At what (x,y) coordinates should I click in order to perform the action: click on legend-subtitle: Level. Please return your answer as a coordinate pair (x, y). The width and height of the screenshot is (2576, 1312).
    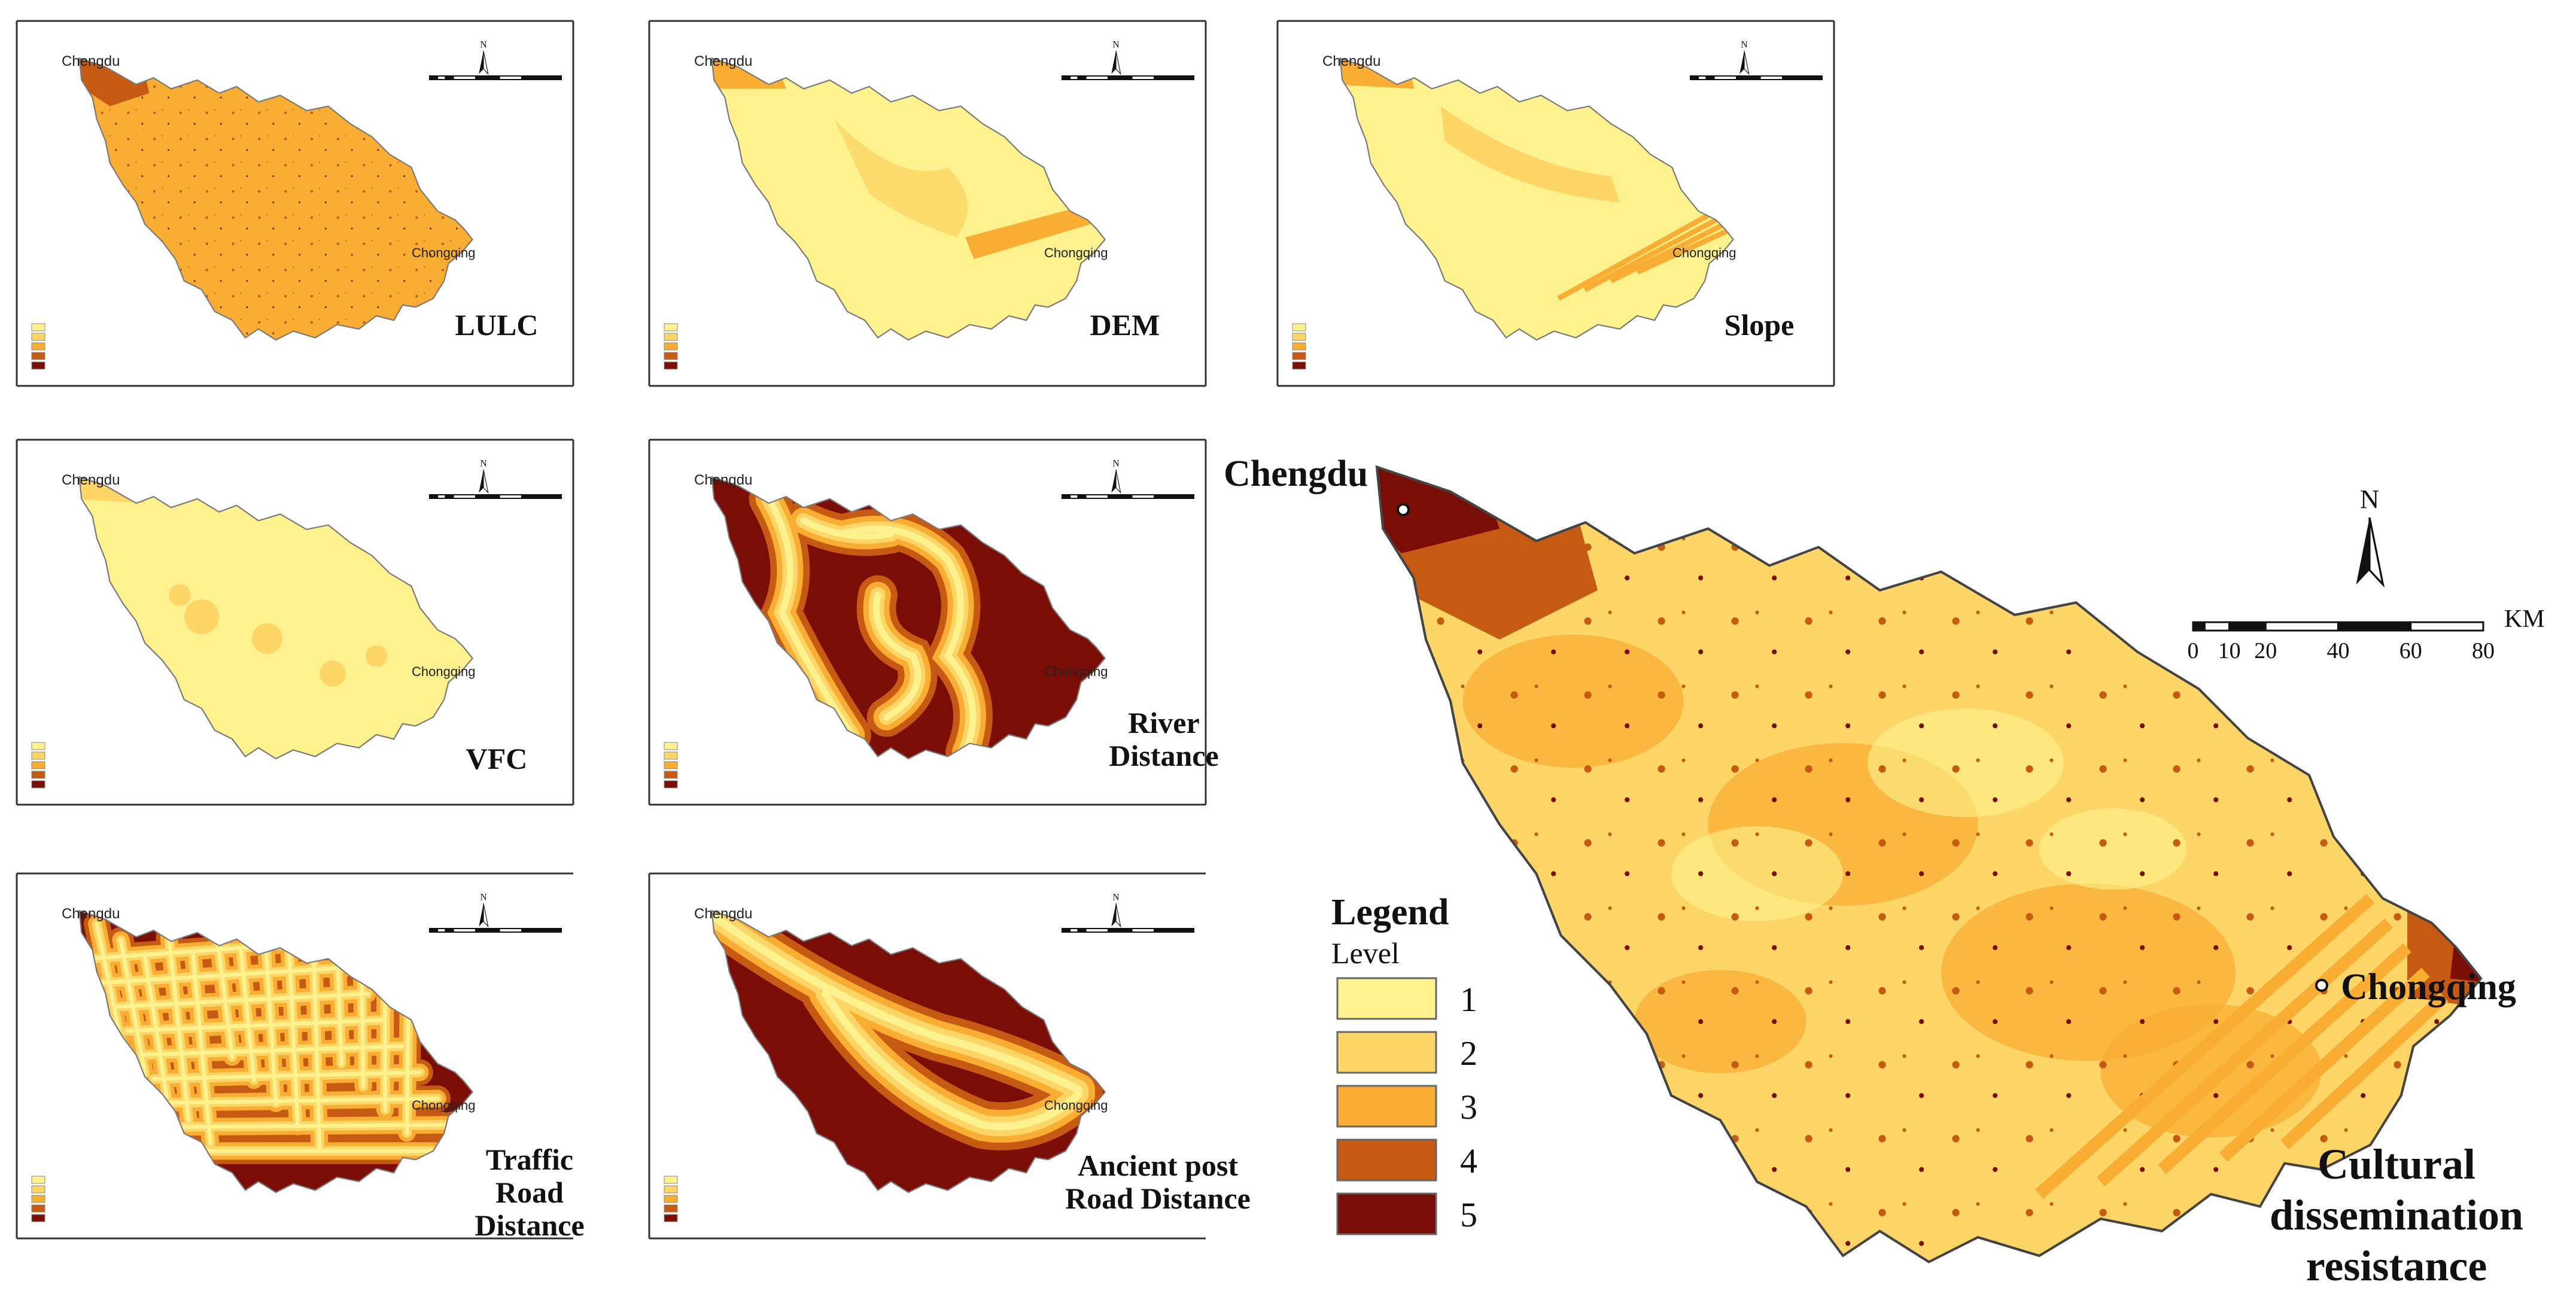
    Looking at the image, I should click on (1366, 953).